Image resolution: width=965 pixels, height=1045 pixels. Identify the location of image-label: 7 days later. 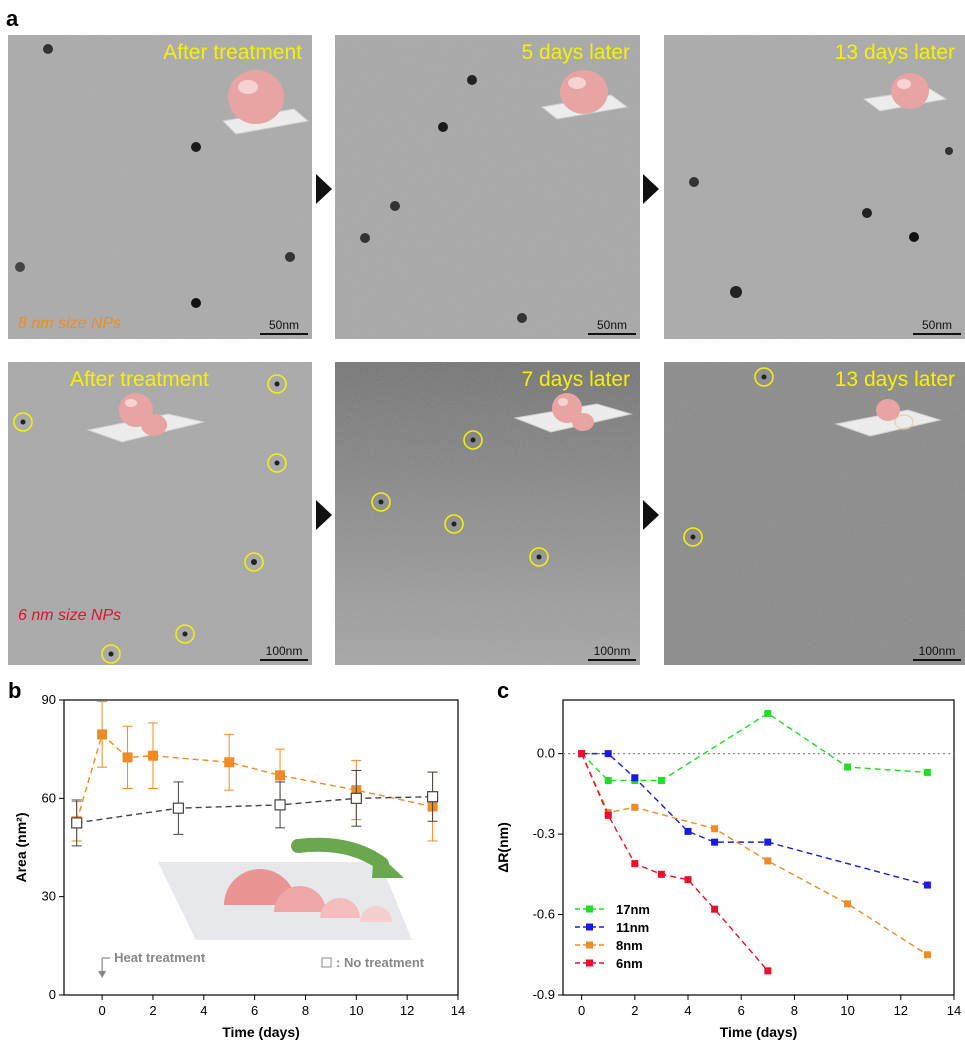
(575, 379).